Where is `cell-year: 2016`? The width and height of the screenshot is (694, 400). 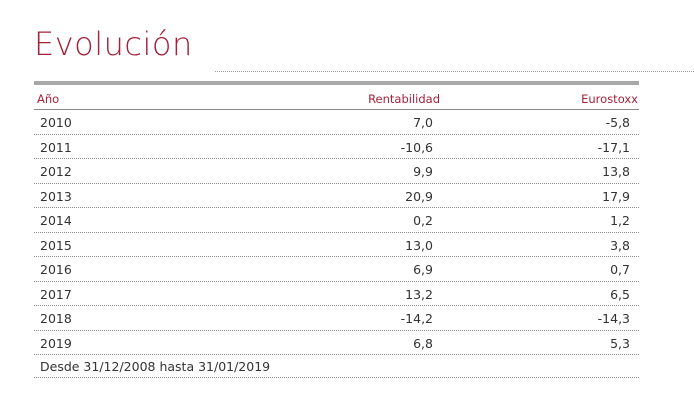 cell-year: 2016 is located at coordinates (56, 269).